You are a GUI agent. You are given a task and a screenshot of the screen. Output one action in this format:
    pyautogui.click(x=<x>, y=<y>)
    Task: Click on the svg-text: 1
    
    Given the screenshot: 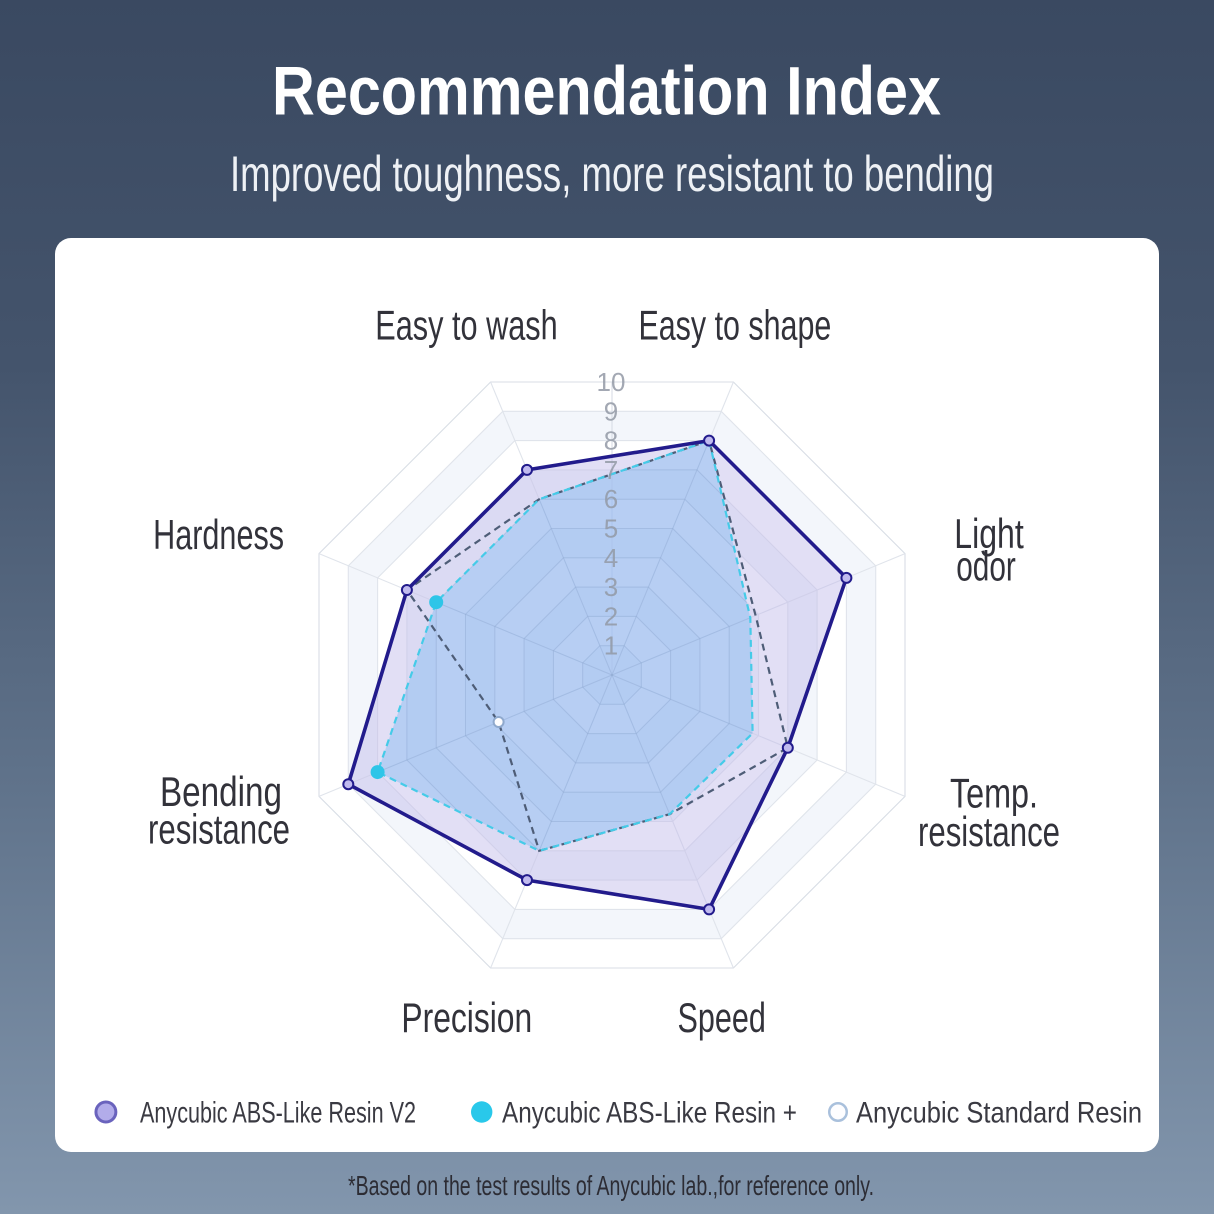 What is the action you would take?
    pyautogui.click(x=611, y=646)
    